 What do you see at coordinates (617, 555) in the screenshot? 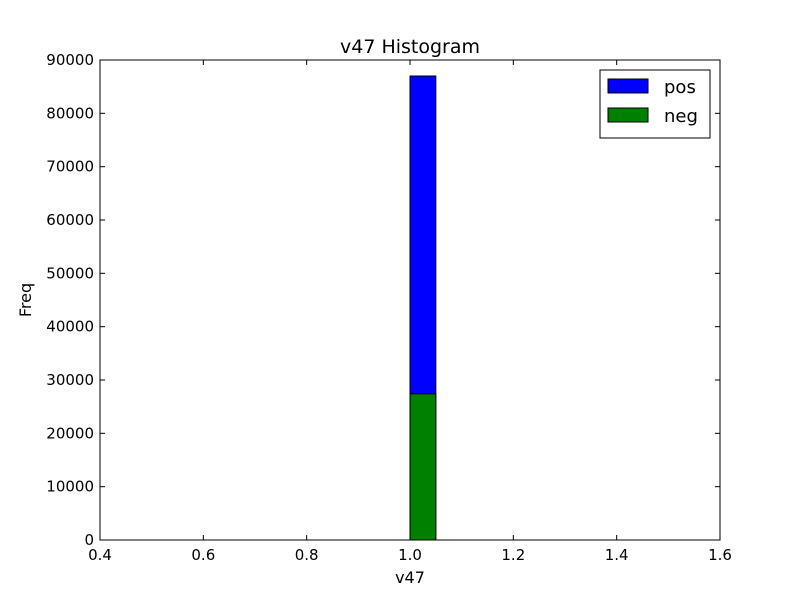
I see `x-tick-label: 1.4` at bounding box center [617, 555].